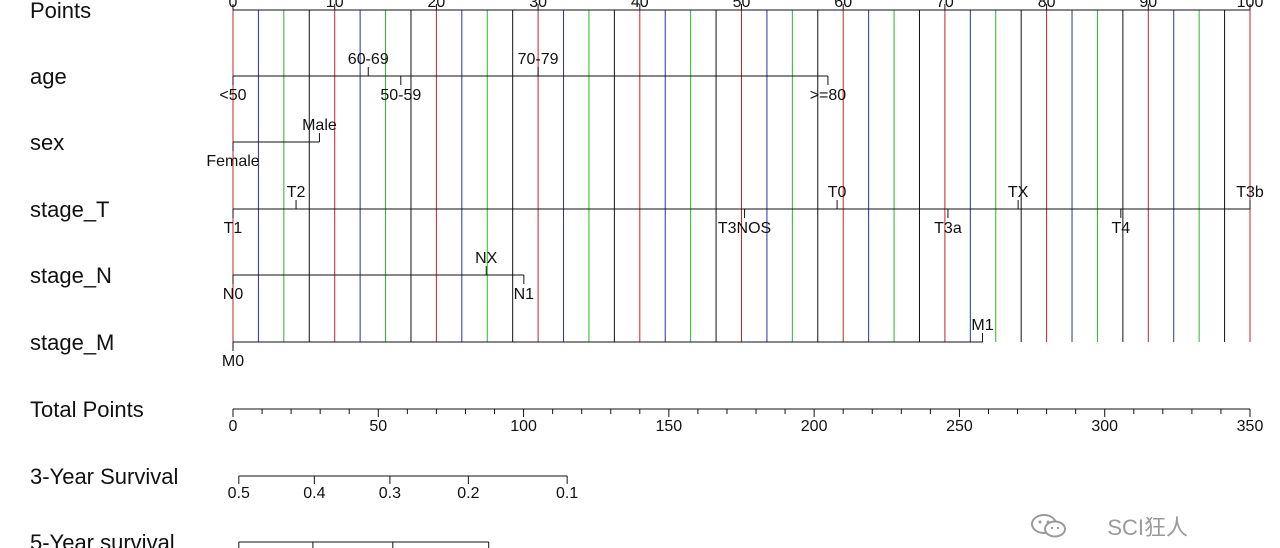 Image resolution: width=1280 pixels, height=548 pixels. I want to click on survival-tick-label: 0.3, so click(390, 493).